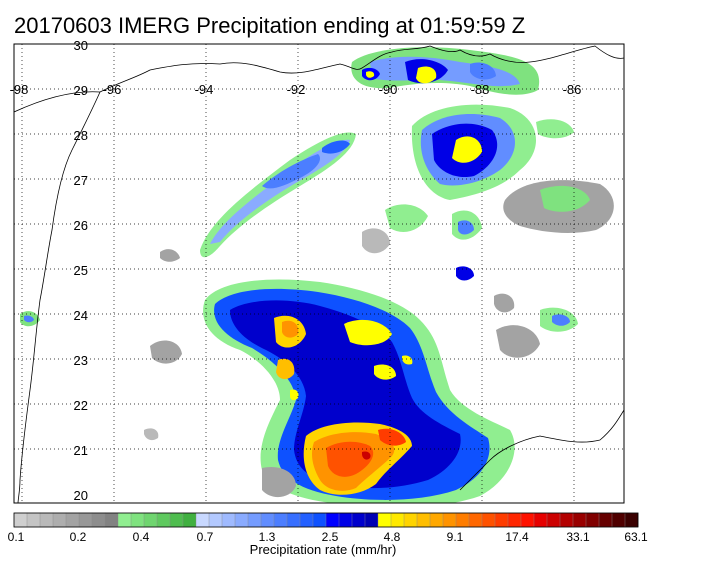  I want to click on lat-label-24: 24, so click(81, 315).